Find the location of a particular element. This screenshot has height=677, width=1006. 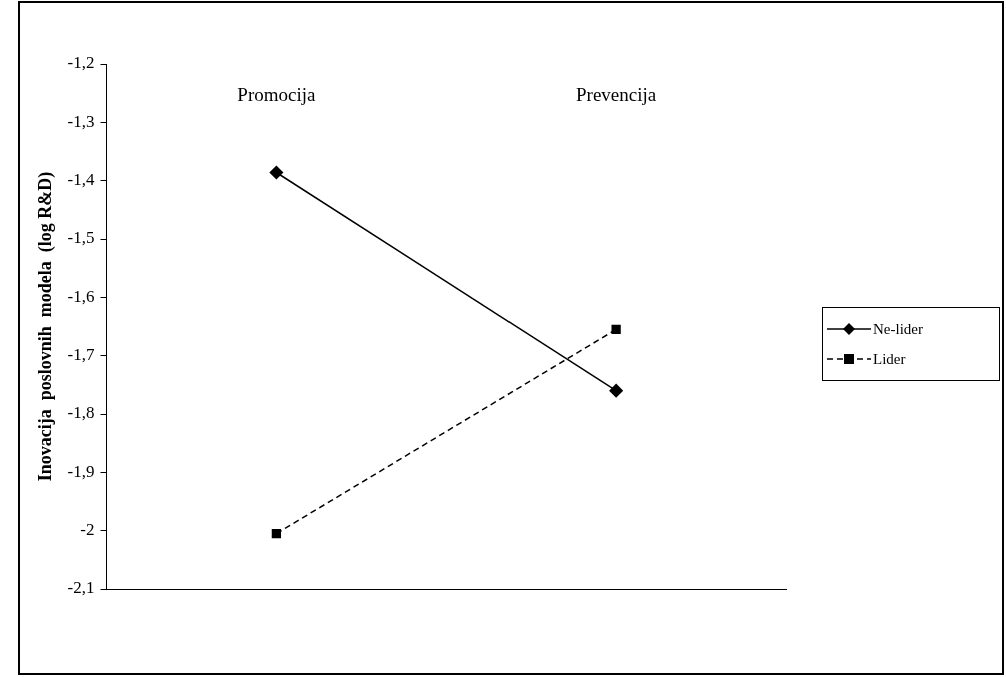

y-tick-label: -1,9 is located at coordinates (81, 471).